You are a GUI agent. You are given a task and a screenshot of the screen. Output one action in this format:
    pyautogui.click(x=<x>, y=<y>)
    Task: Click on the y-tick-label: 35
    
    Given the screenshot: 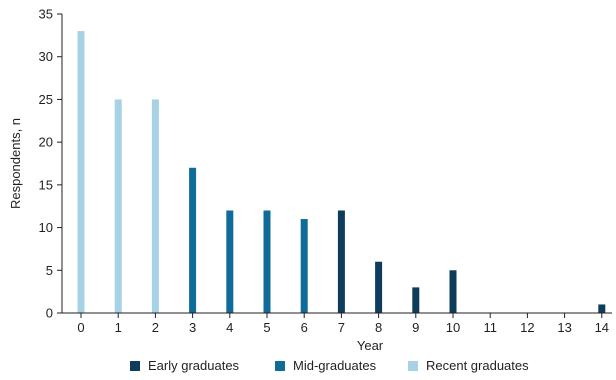 What is the action you would take?
    pyautogui.click(x=46, y=14)
    